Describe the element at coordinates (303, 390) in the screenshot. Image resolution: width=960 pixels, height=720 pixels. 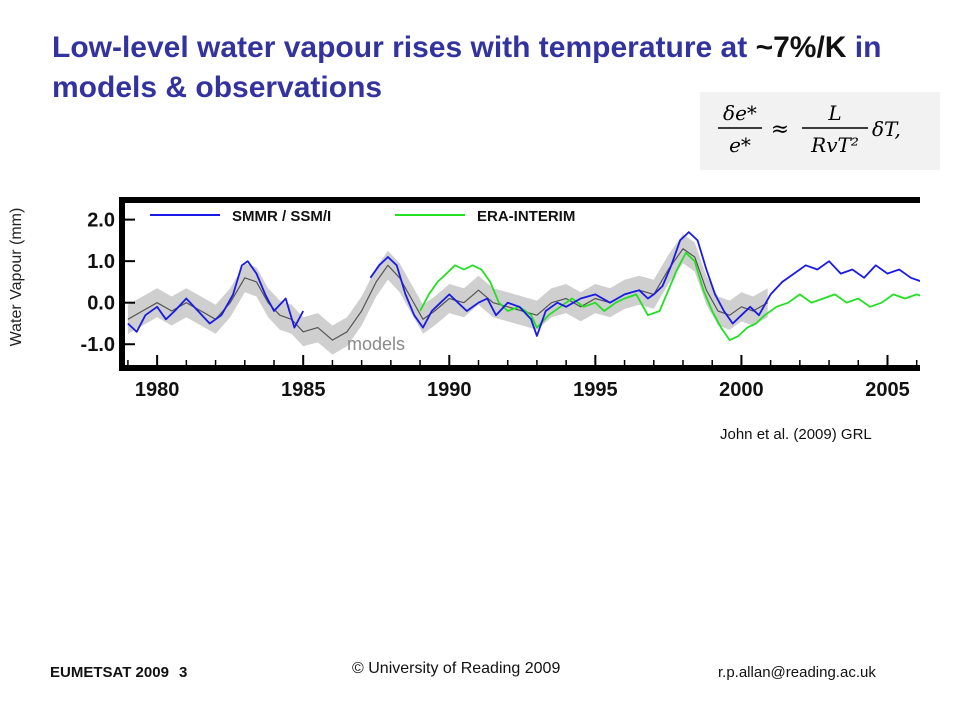
I see `x-tick-label: 1985` at that location.